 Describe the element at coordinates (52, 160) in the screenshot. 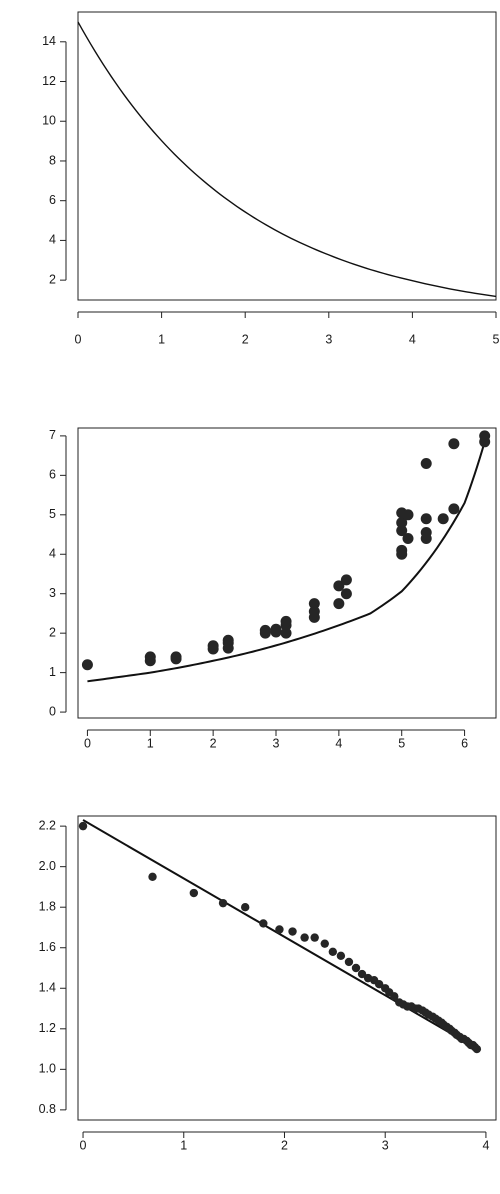

I see `y-tick-label: 8` at that location.